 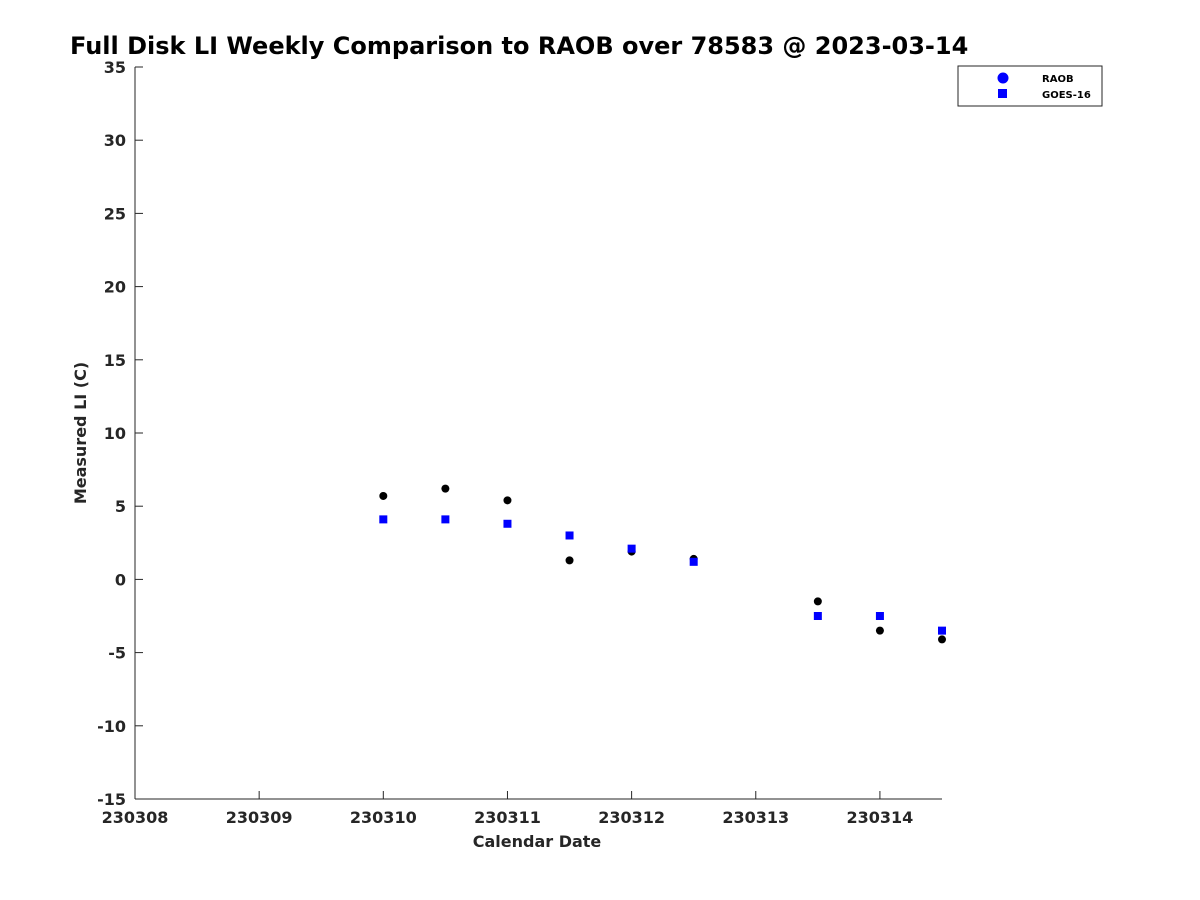 What do you see at coordinates (115, 213) in the screenshot?
I see `y-tick-label: 25` at bounding box center [115, 213].